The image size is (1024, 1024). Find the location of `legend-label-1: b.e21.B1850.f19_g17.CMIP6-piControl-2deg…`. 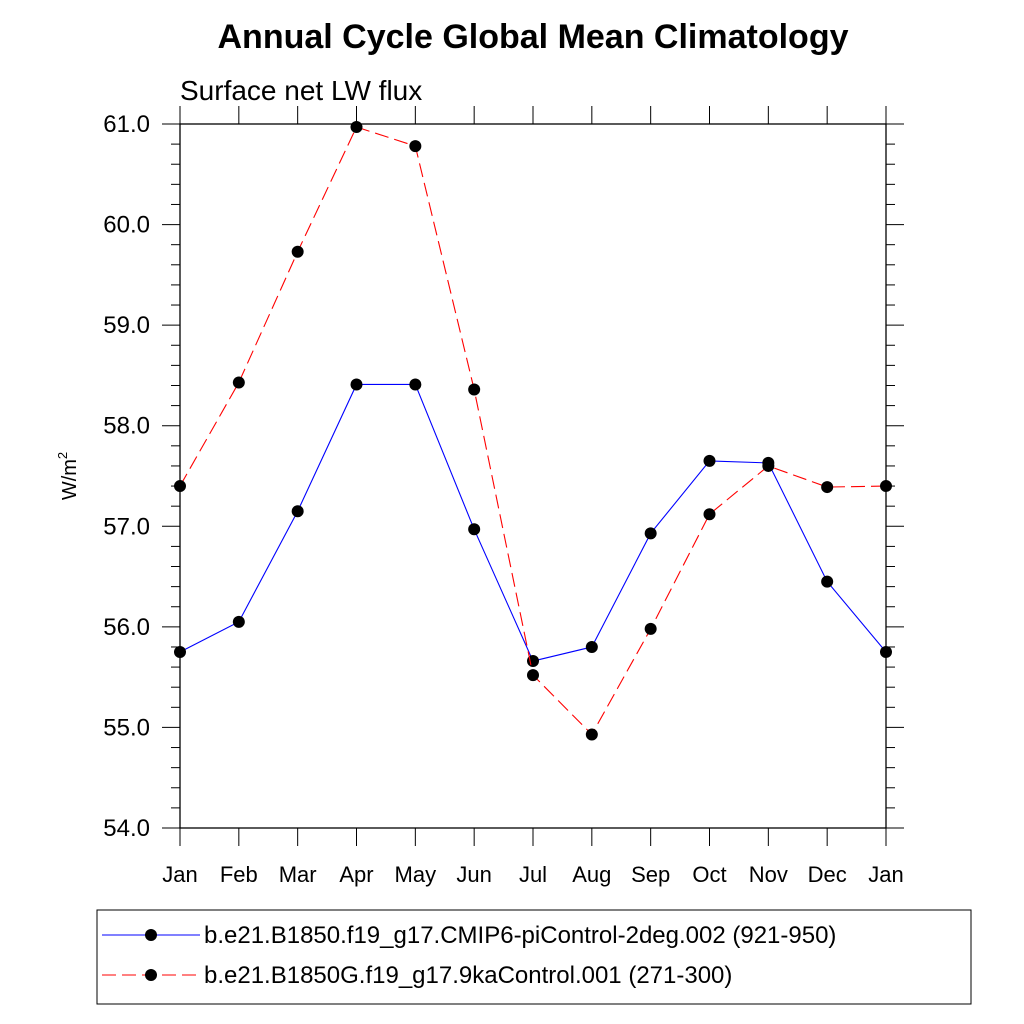

legend-label-1: b.e21.B1850.f19_g17.CMIP6-piControl-2deg… is located at coordinates (520, 935).